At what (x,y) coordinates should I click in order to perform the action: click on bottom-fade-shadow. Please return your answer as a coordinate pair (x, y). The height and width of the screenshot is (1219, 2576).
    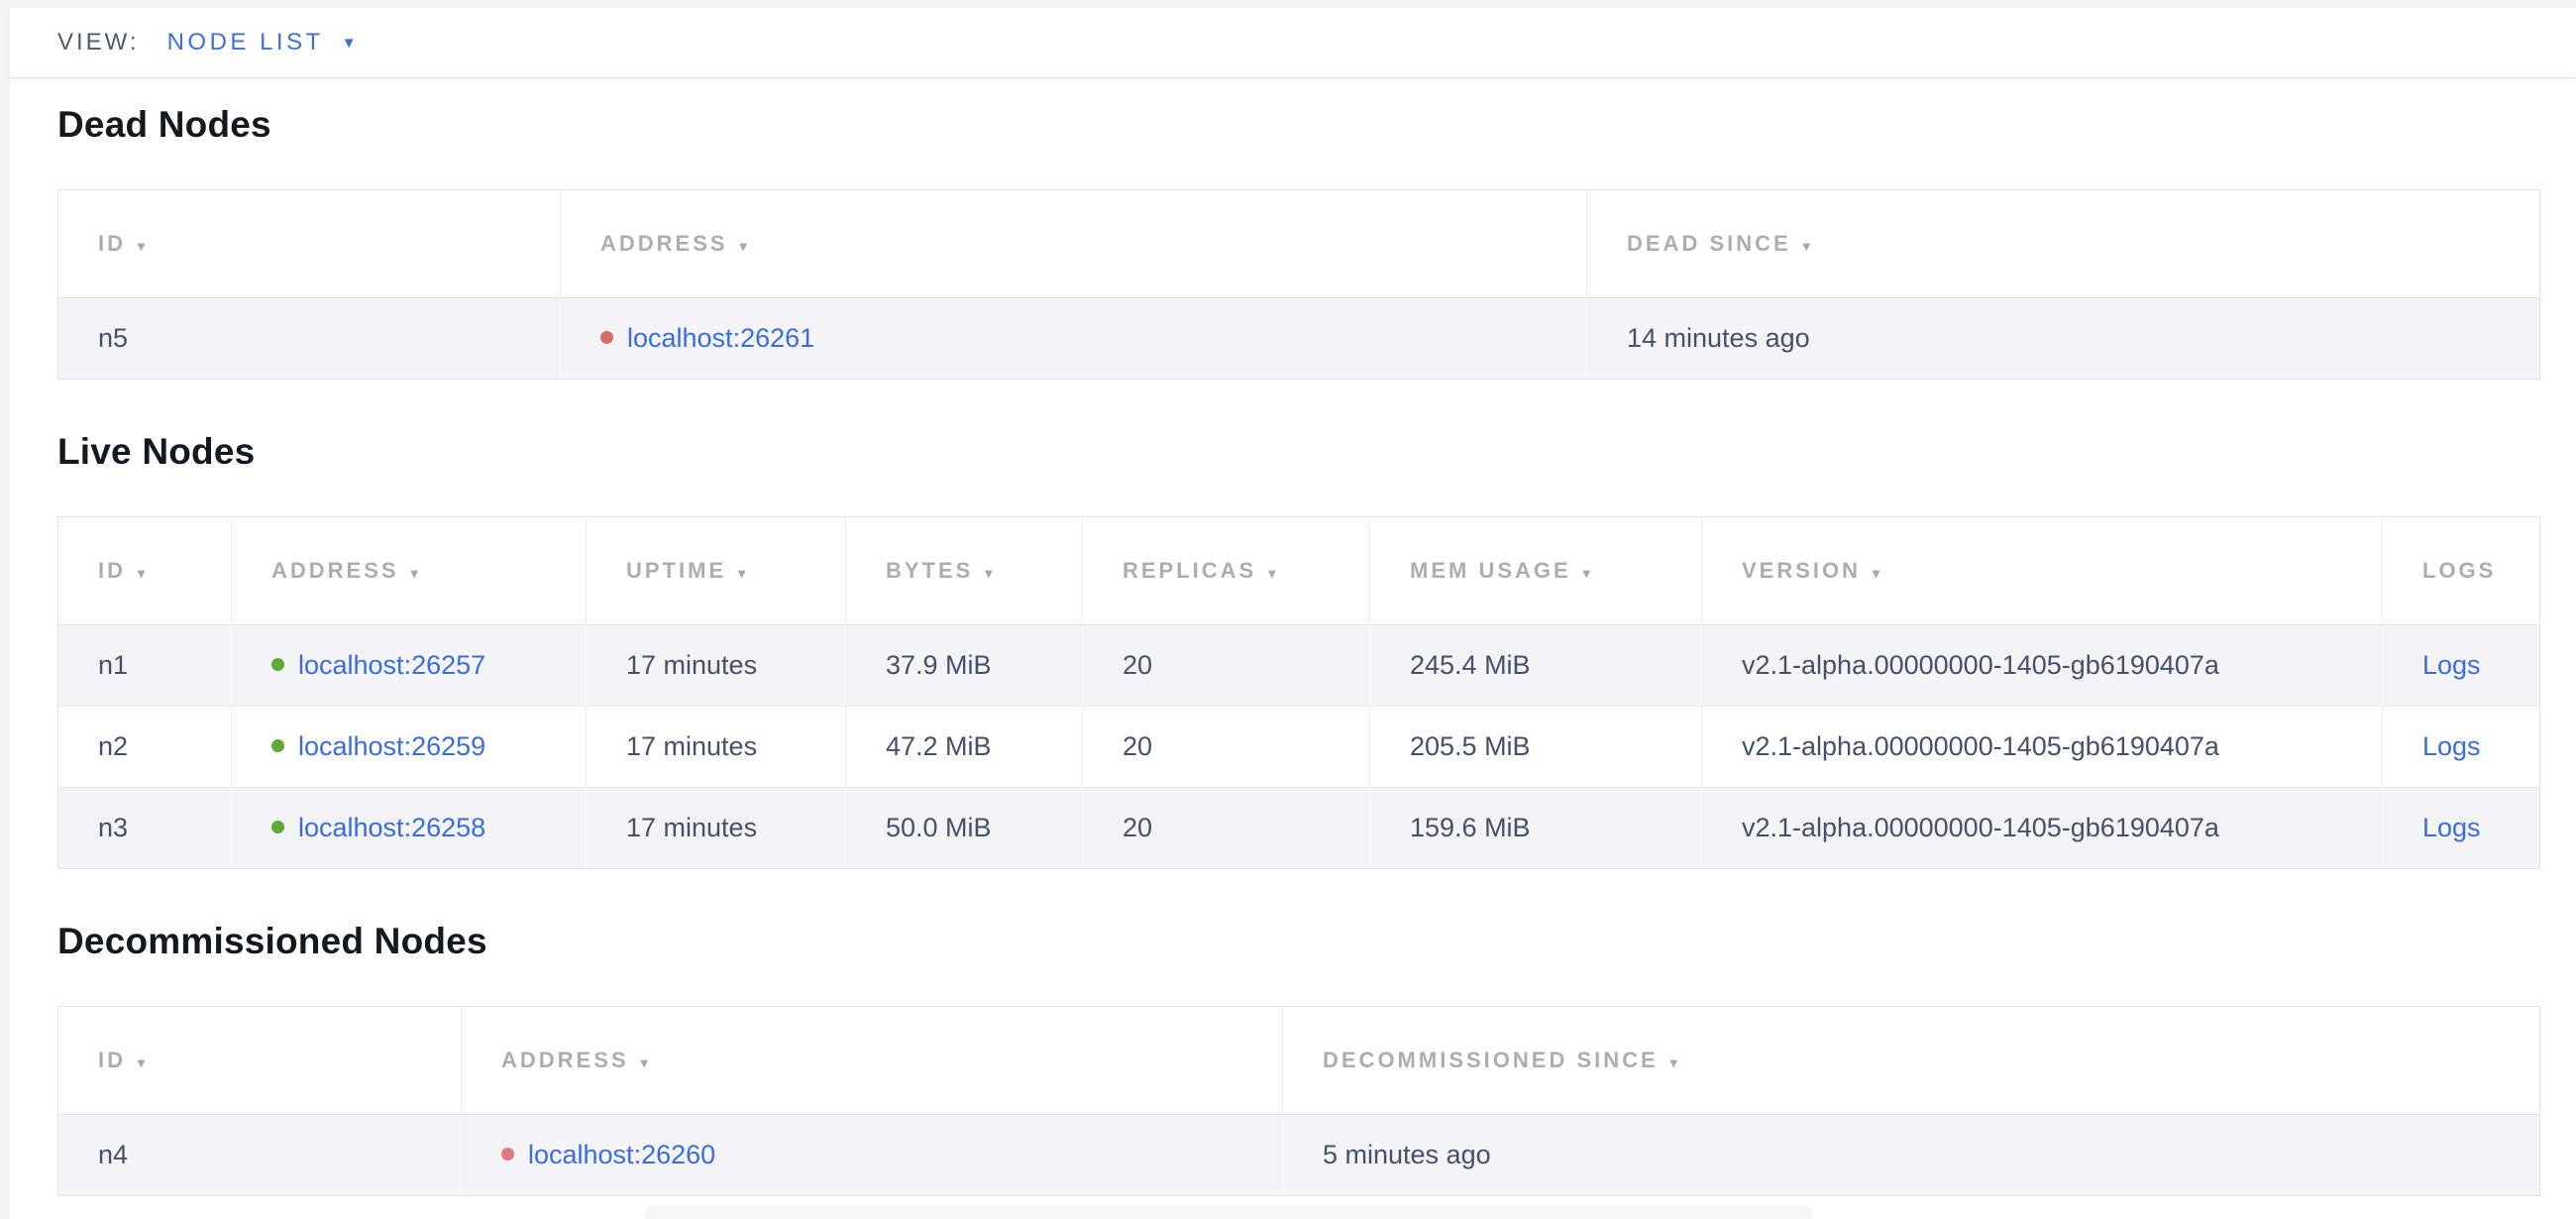
    Looking at the image, I should click on (1229, 1212).